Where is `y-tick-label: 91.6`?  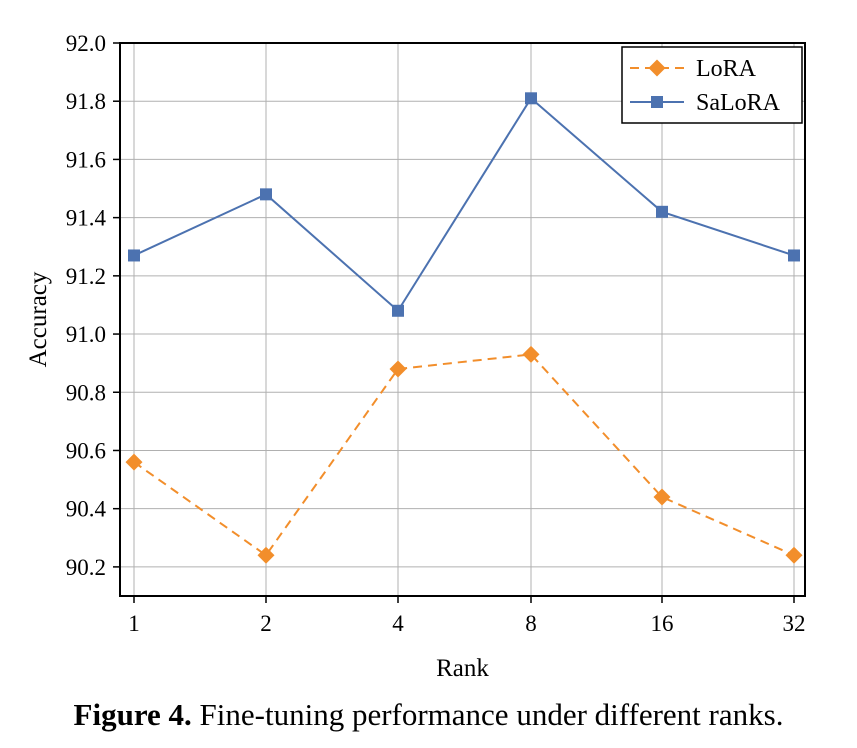
y-tick-label: 91.6 is located at coordinates (86, 159).